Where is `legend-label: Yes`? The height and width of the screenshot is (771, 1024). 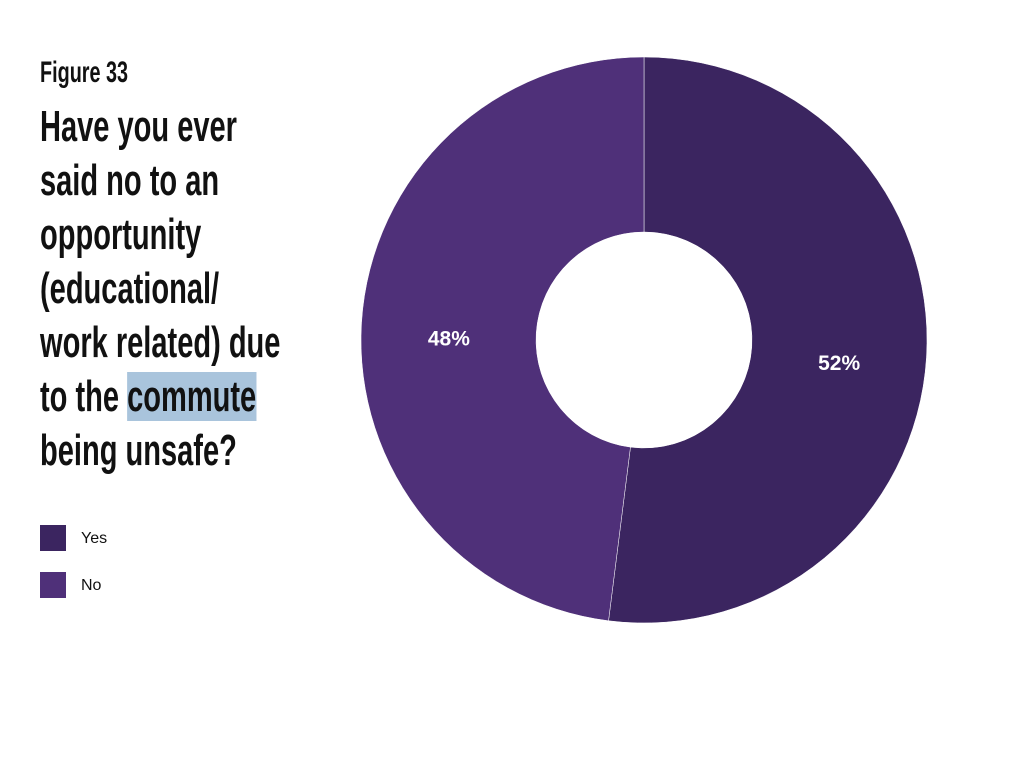 legend-label: Yes is located at coordinates (94, 538).